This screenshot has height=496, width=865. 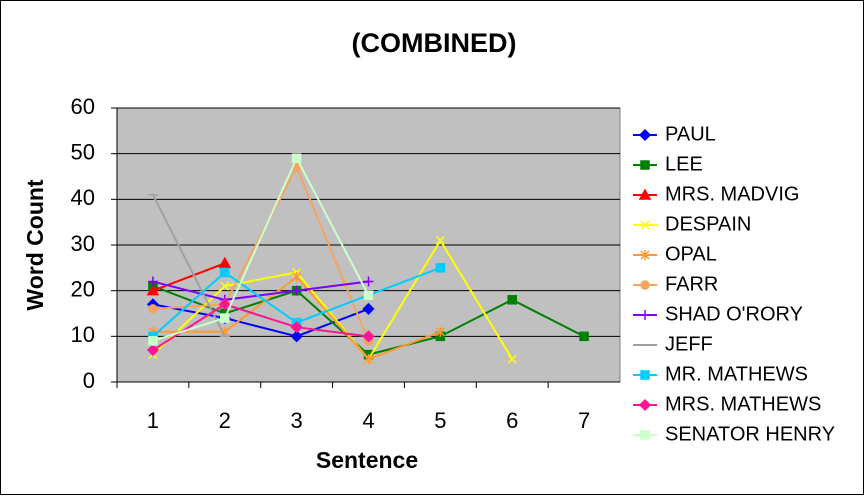 I want to click on y-tick-label: 40, so click(x=83, y=197).